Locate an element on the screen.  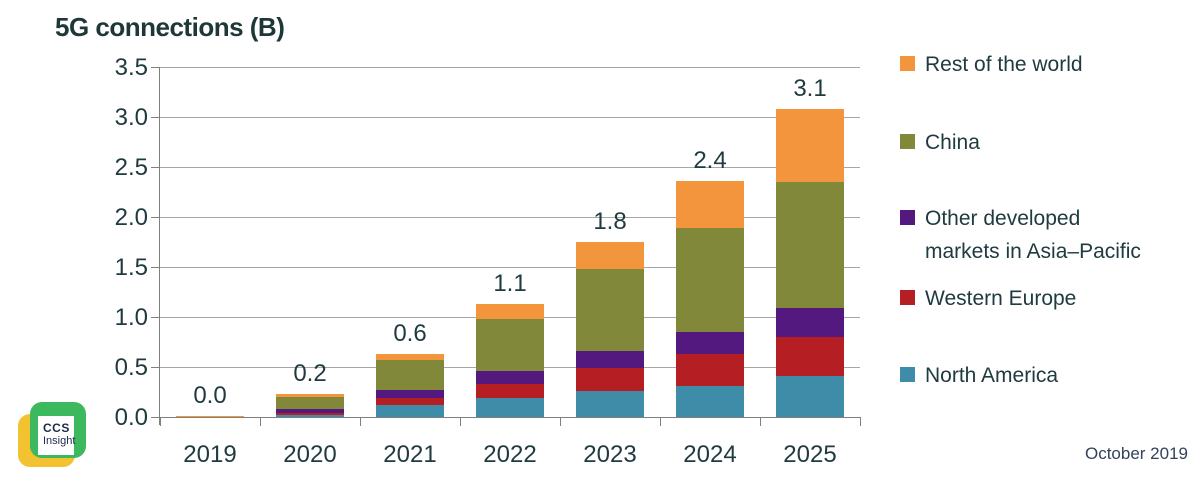
legend-label: Western Europe is located at coordinates (1001, 298).